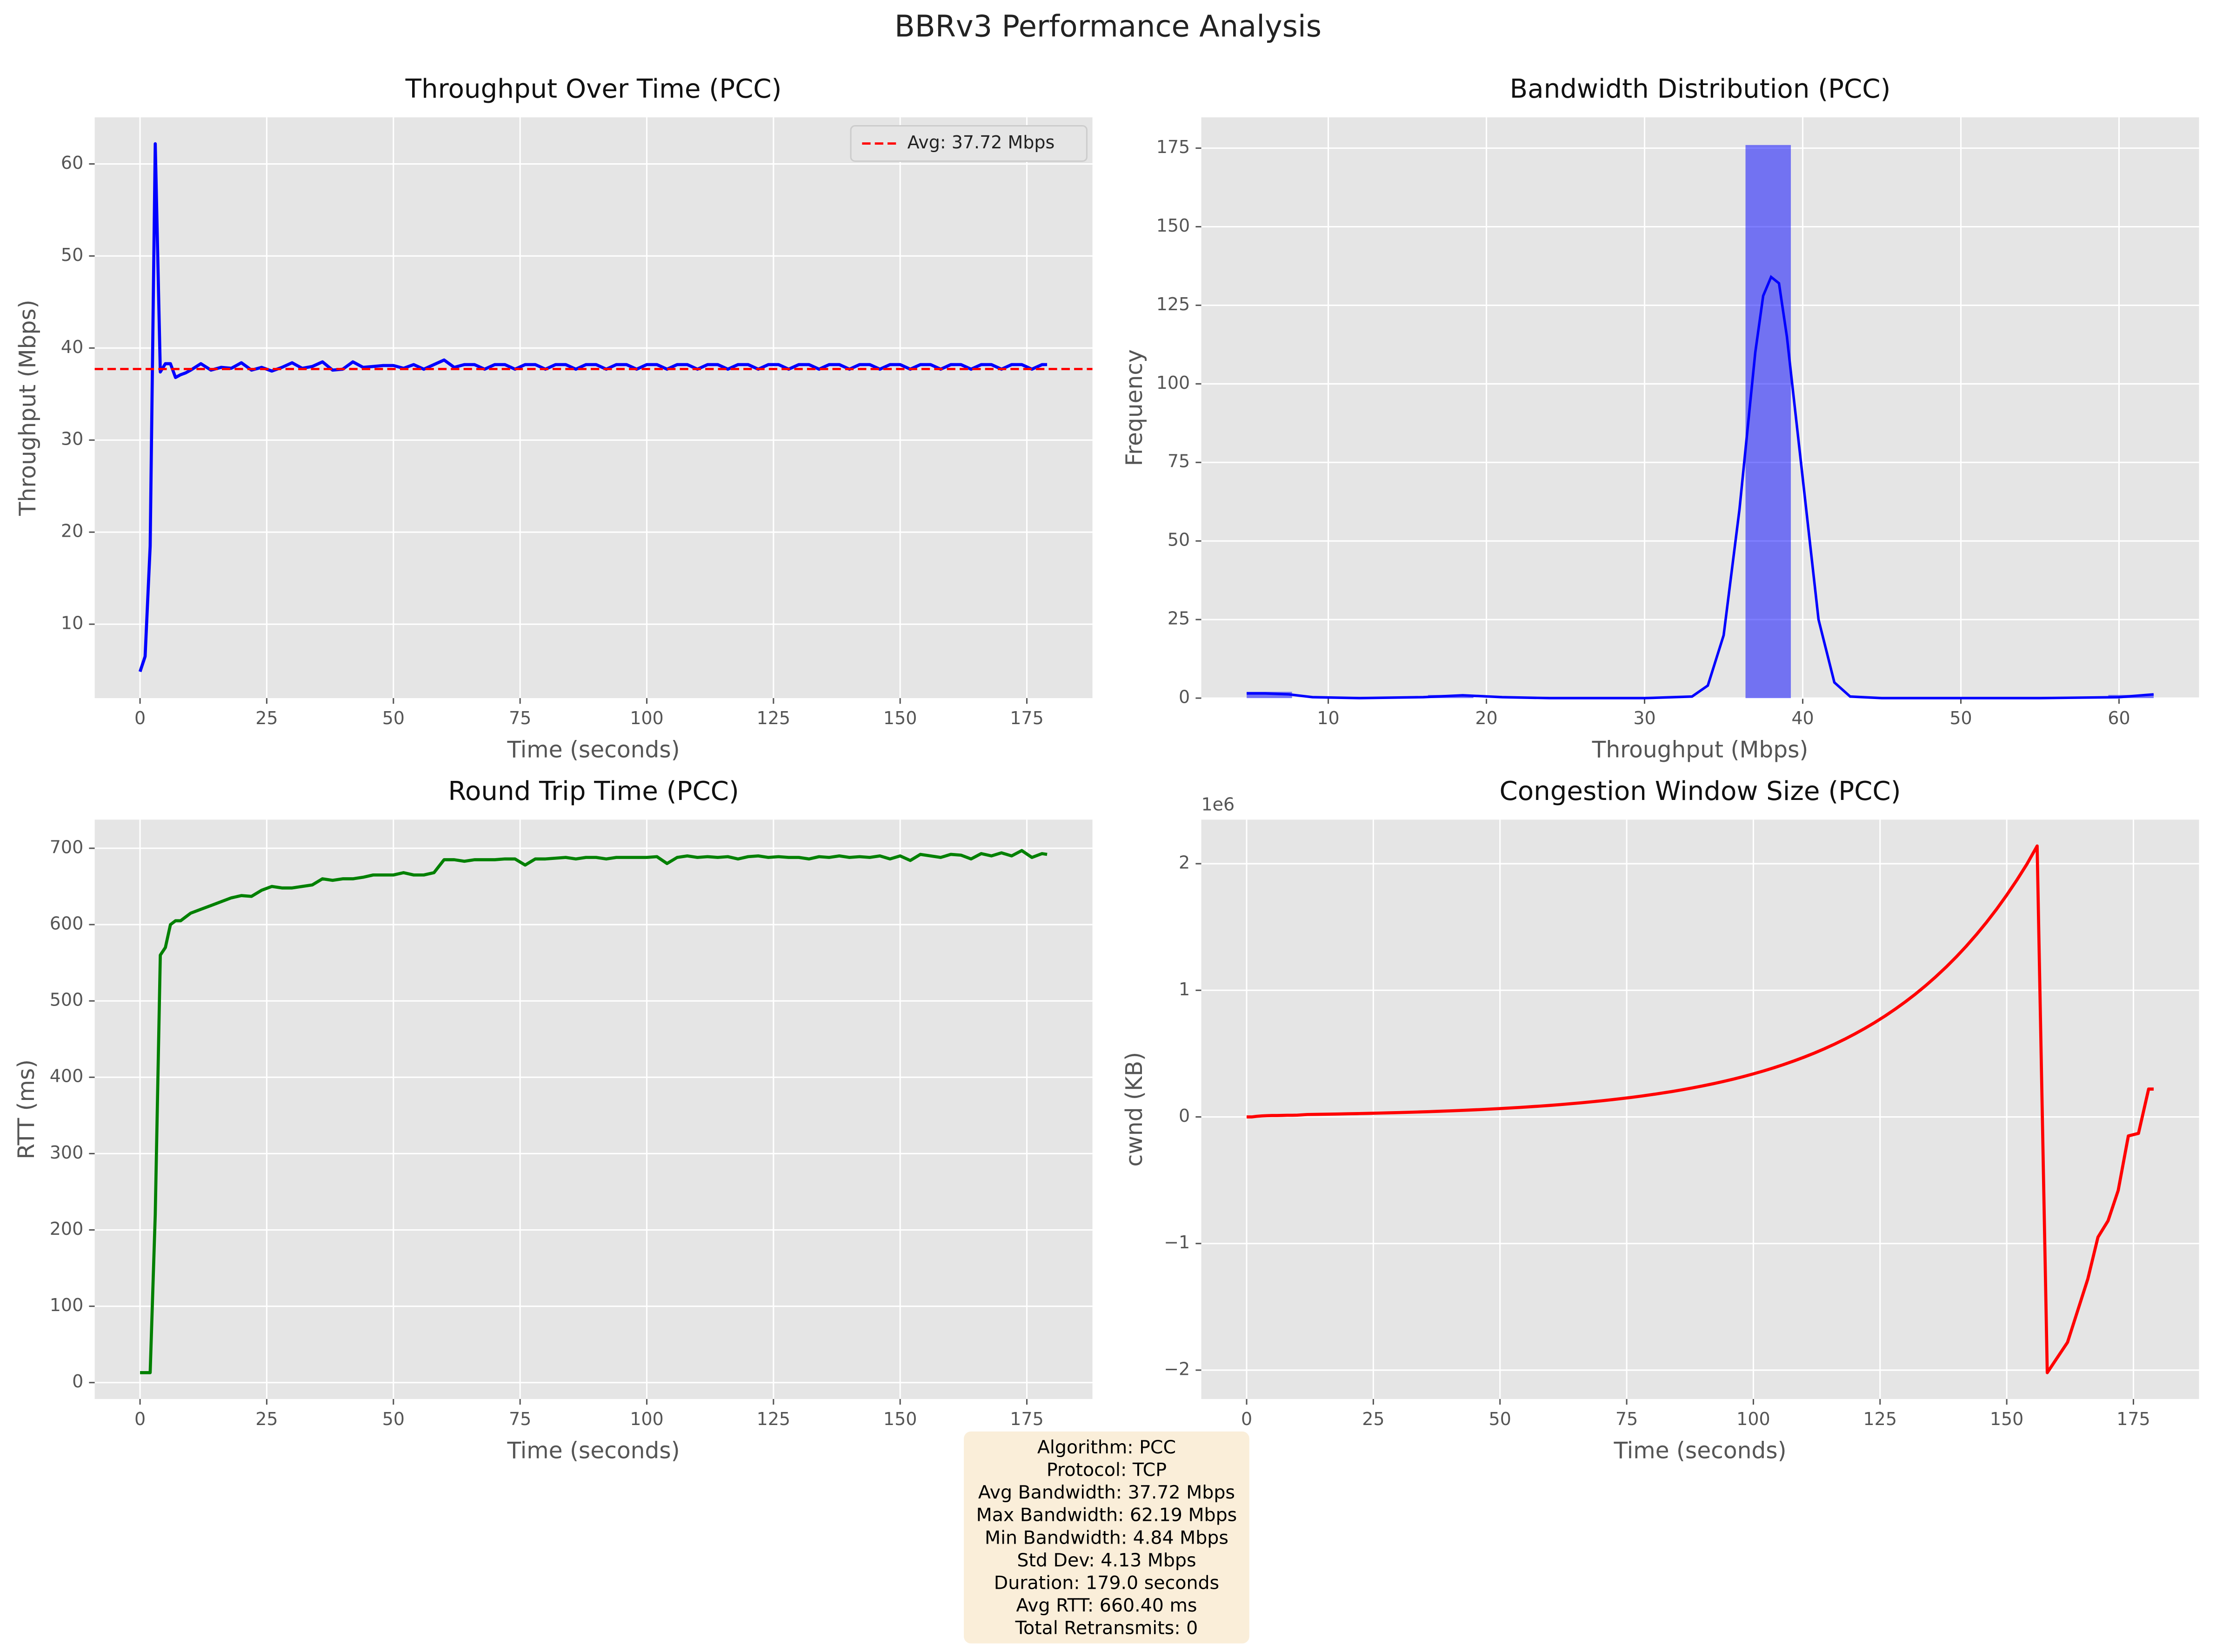  Describe the element at coordinates (26, 1109) in the screenshot. I see `y-axis-label: RTT (ms)` at that location.